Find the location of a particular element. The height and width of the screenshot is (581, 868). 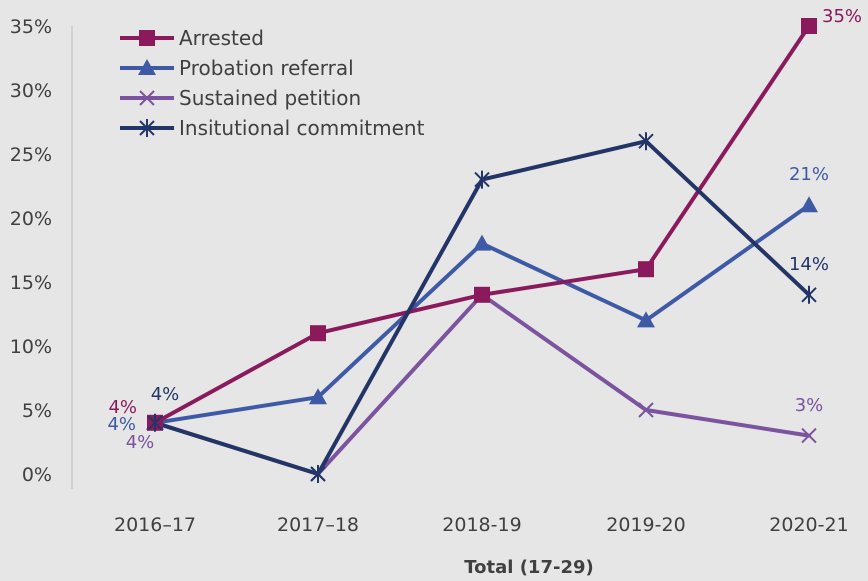

y-tick-label: 0% is located at coordinates (37, 475).